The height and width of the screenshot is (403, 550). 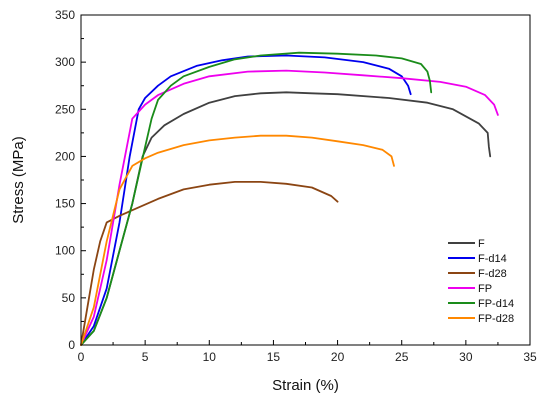 I want to click on x-tick-label: 25, so click(x=402, y=357).